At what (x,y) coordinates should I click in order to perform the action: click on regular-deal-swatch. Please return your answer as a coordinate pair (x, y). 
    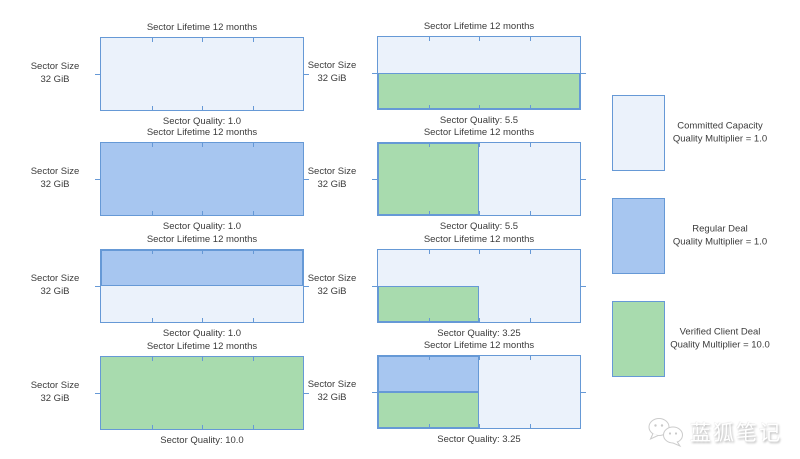
    Looking at the image, I should click on (638, 236).